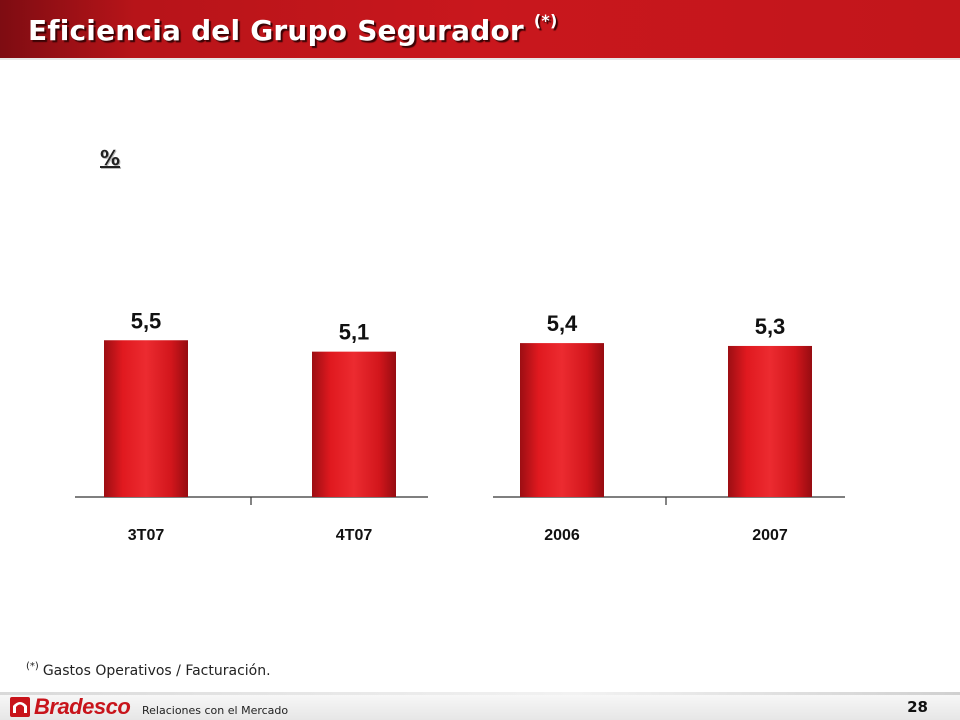  What do you see at coordinates (562, 323) in the screenshot?
I see `chart-data-label: 5,4` at bounding box center [562, 323].